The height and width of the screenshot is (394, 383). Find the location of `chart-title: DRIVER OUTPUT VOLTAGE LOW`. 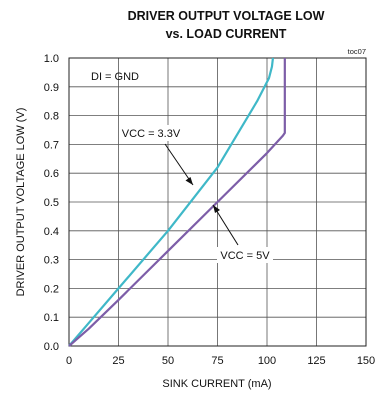

chart-title: DRIVER OUTPUT VOLTAGE LOW is located at coordinates (226, 16).